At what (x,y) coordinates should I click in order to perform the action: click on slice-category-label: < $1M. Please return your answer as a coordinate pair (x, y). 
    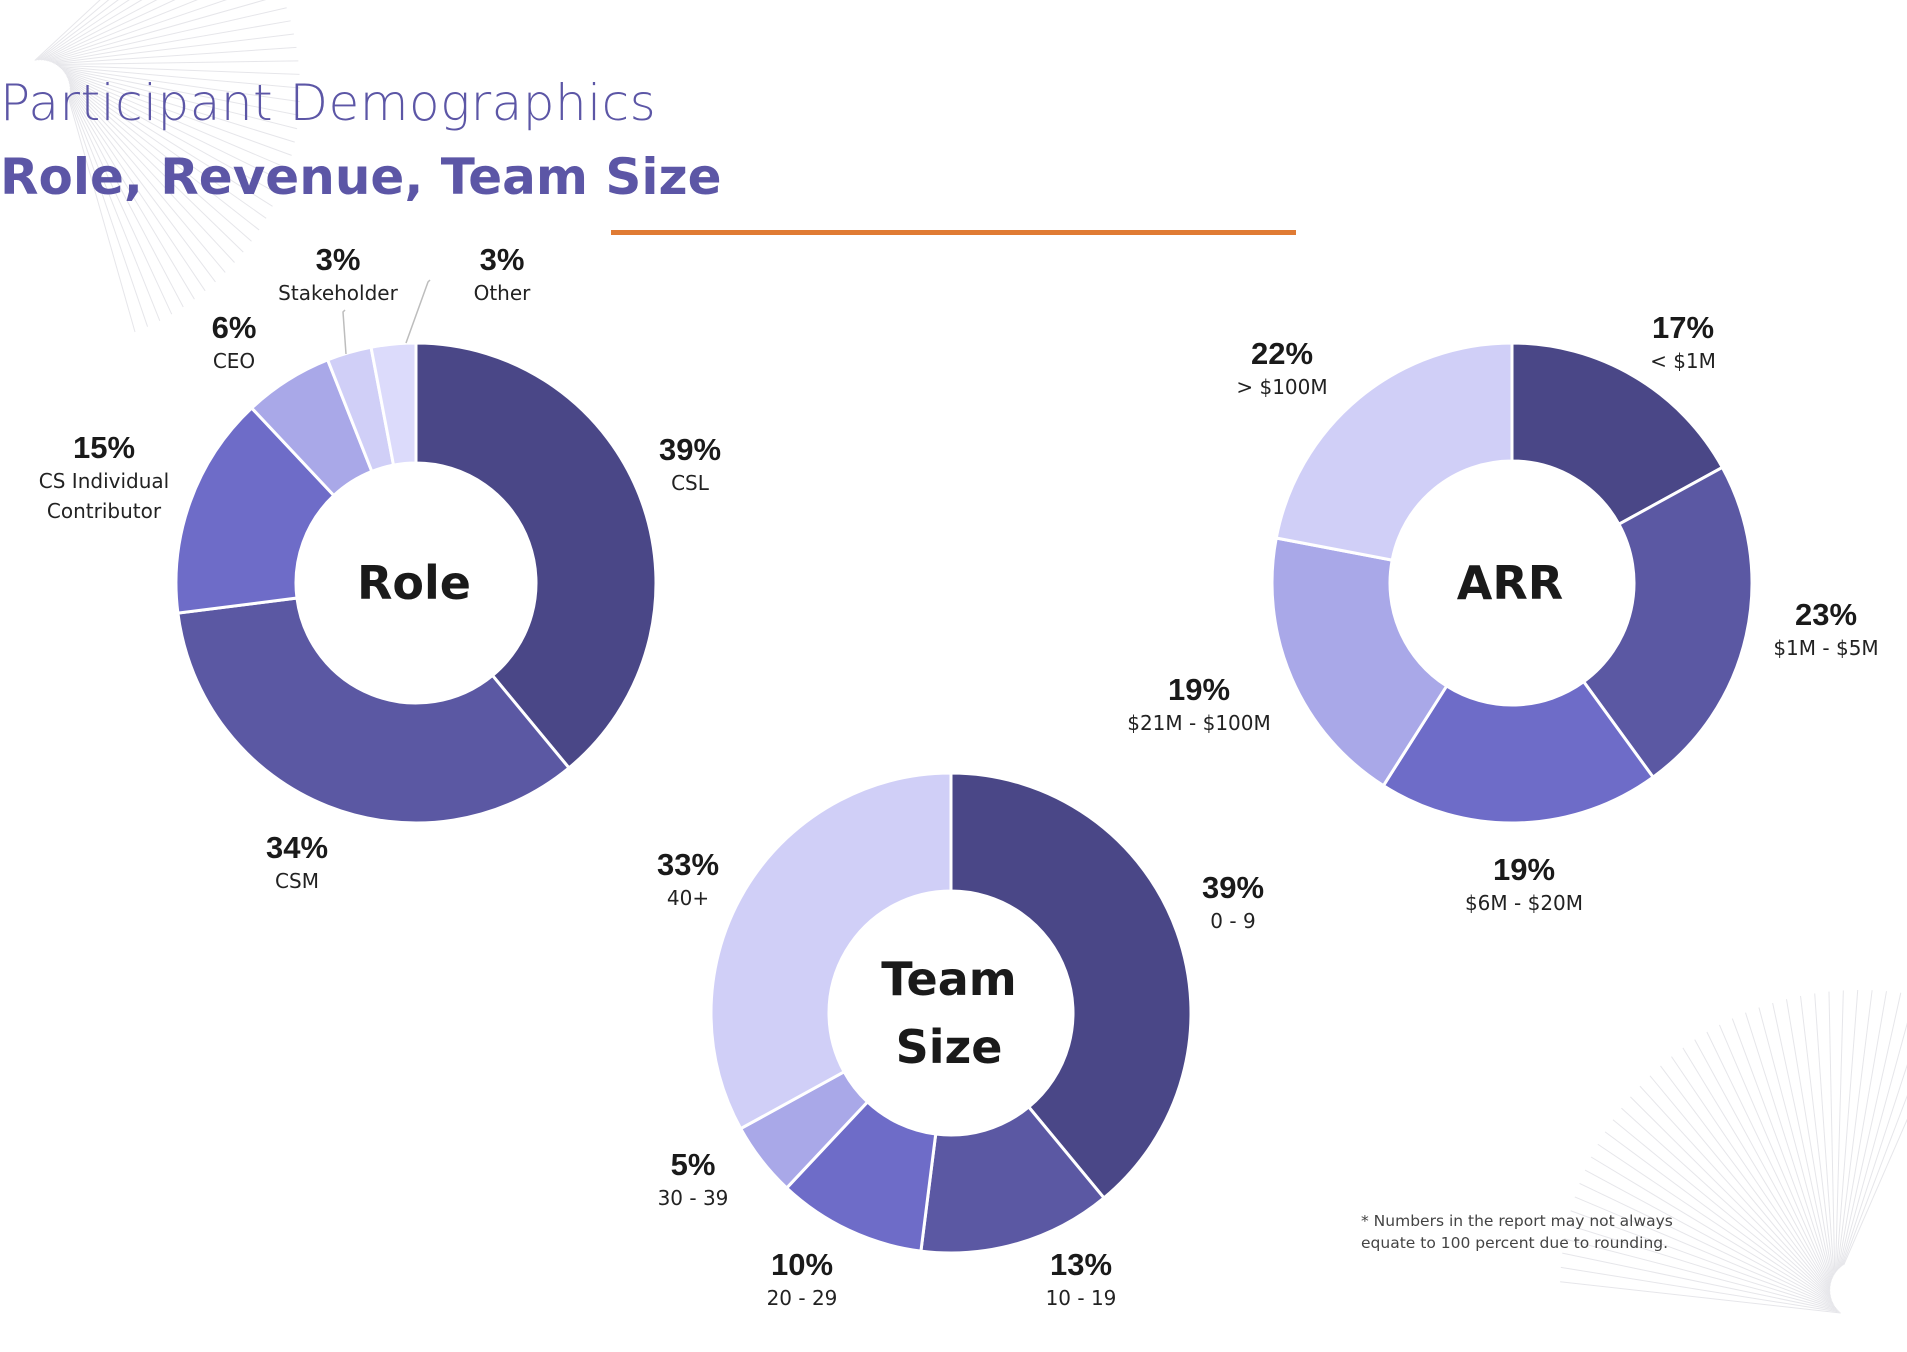
    Looking at the image, I should click on (1683, 361).